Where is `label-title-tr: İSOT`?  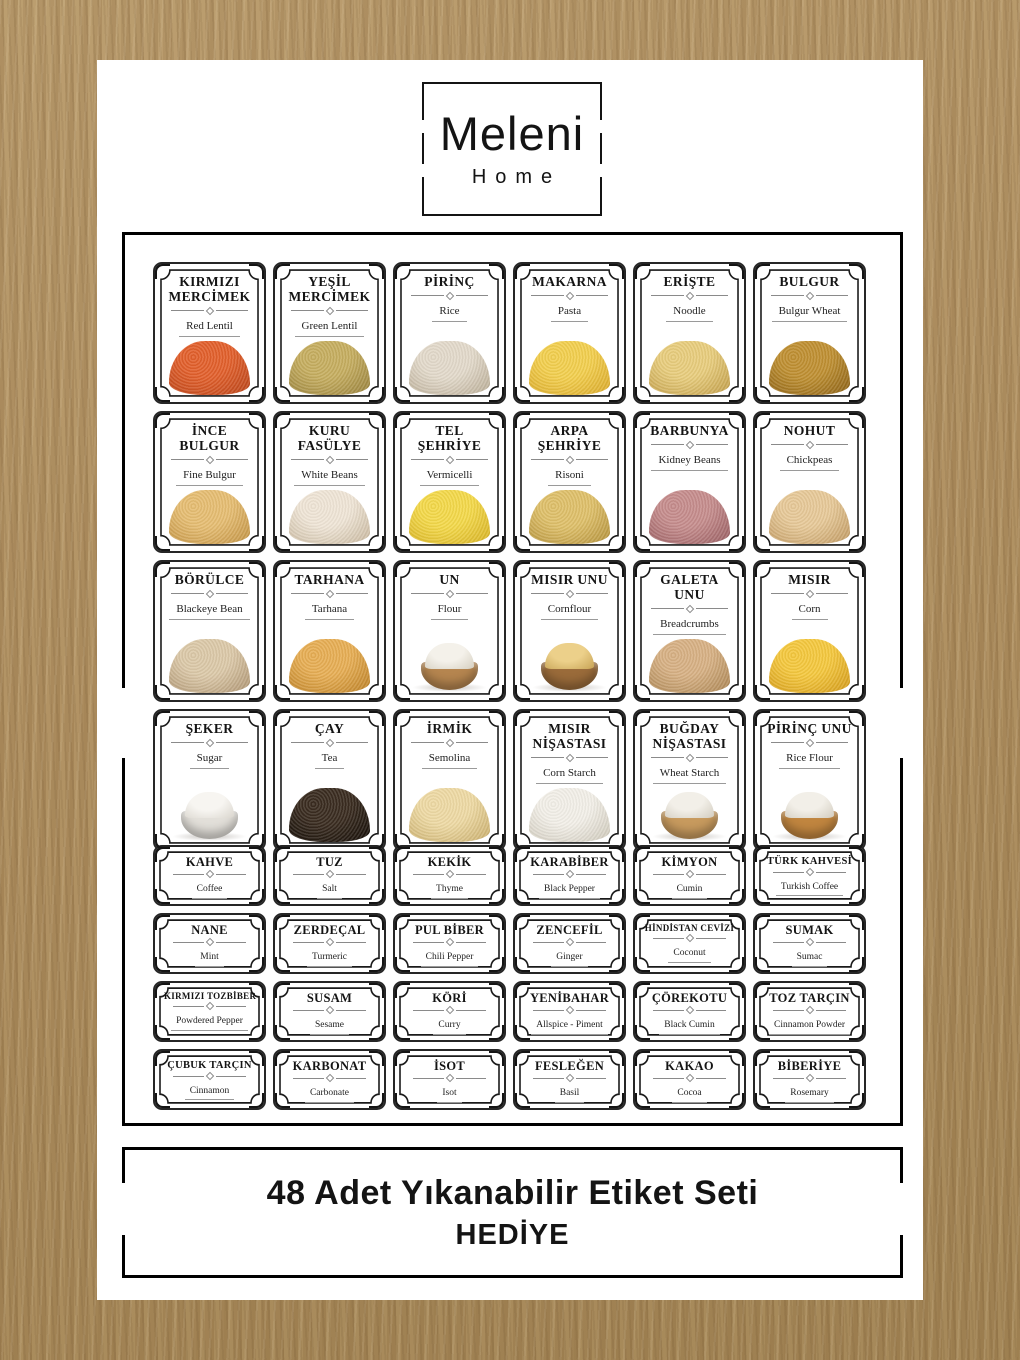 label-title-tr: İSOT is located at coordinates (449, 1066).